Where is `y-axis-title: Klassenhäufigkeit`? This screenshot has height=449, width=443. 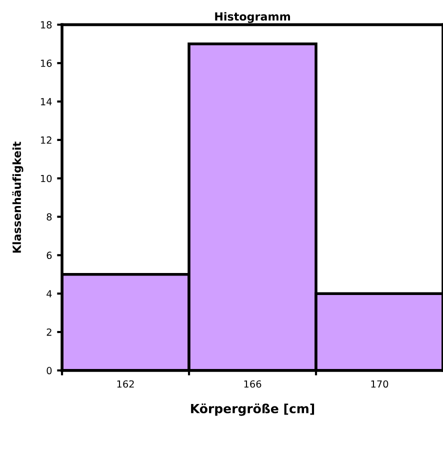 y-axis-title: Klassenhäufigkeit is located at coordinates (18, 197).